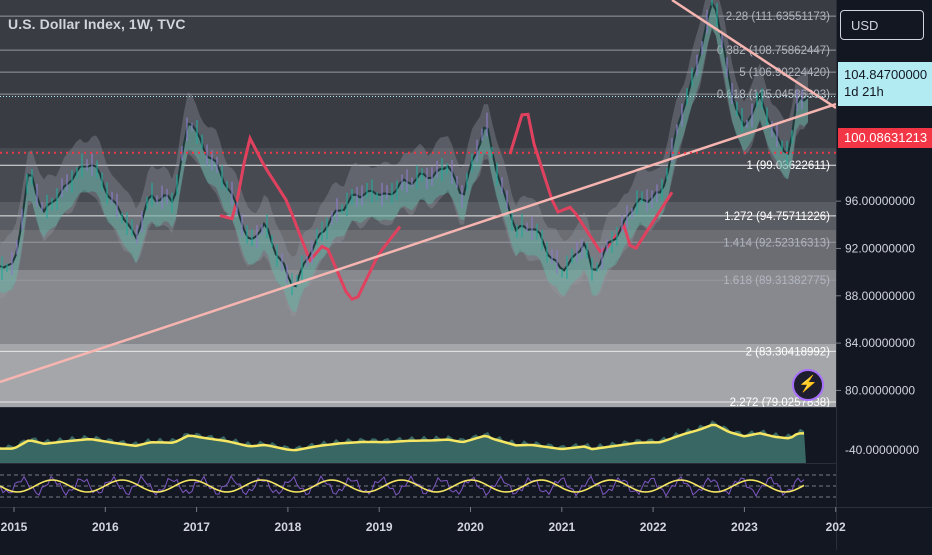  Describe the element at coordinates (196, 527) in the screenshot. I see `x-tick-label: 2017` at that location.